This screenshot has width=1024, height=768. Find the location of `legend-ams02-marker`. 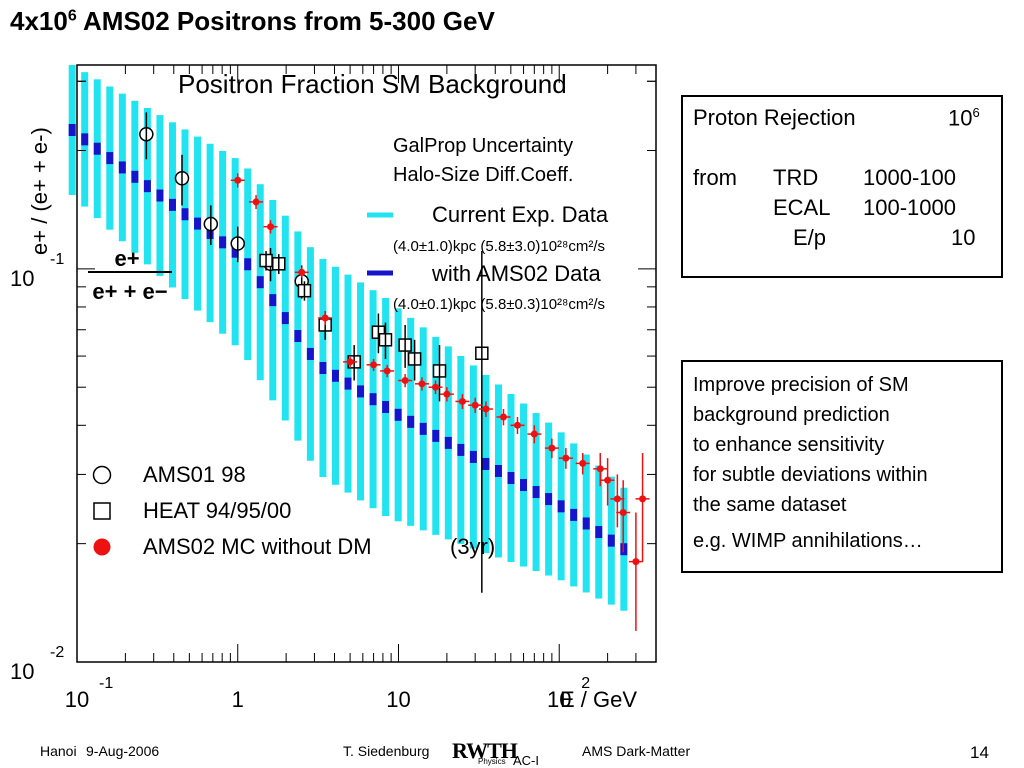

legend-ams02-marker is located at coordinates (102, 547).